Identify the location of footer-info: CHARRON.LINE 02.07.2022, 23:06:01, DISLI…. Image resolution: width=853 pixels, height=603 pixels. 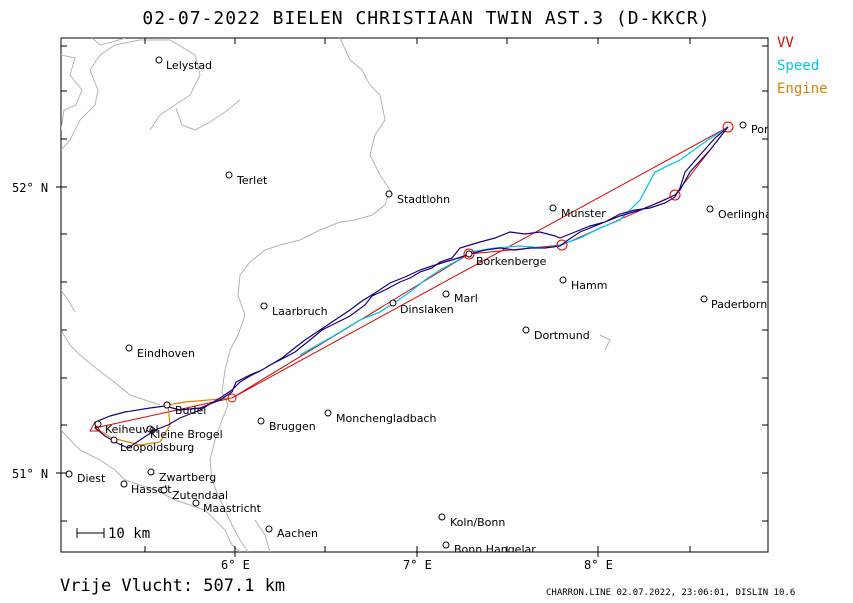
(671, 593).